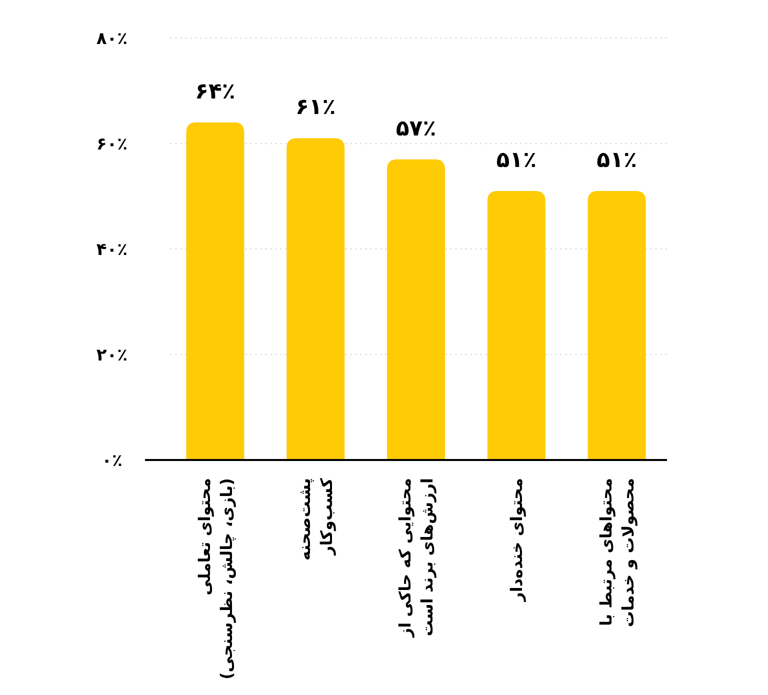 This screenshot has width=768, height=695. What do you see at coordinates (617, 553) in the screenshot?
I see `x-tick-label: محتواهای مرتبط با محصولات و خدمات` at bounding box center [617, 553].